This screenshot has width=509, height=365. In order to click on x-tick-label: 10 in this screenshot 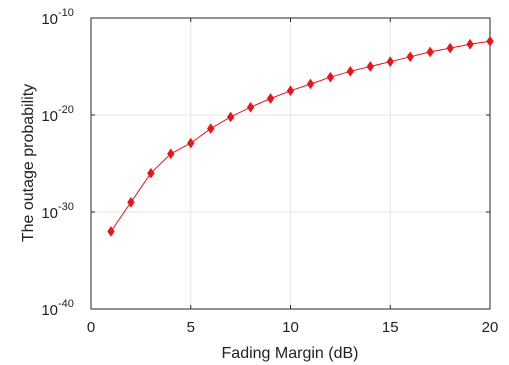, I will do `click(290, 327)`.